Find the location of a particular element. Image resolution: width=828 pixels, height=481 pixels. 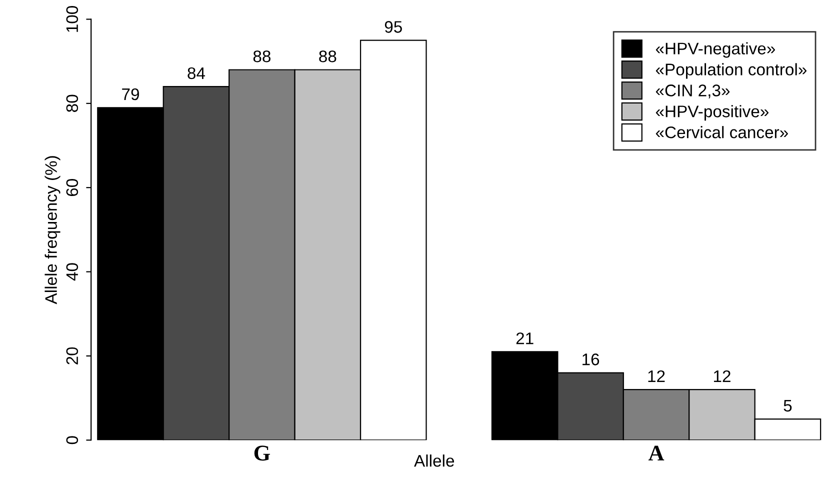

legend-label: «HPV-positive» is located at coordinates (712, 113).